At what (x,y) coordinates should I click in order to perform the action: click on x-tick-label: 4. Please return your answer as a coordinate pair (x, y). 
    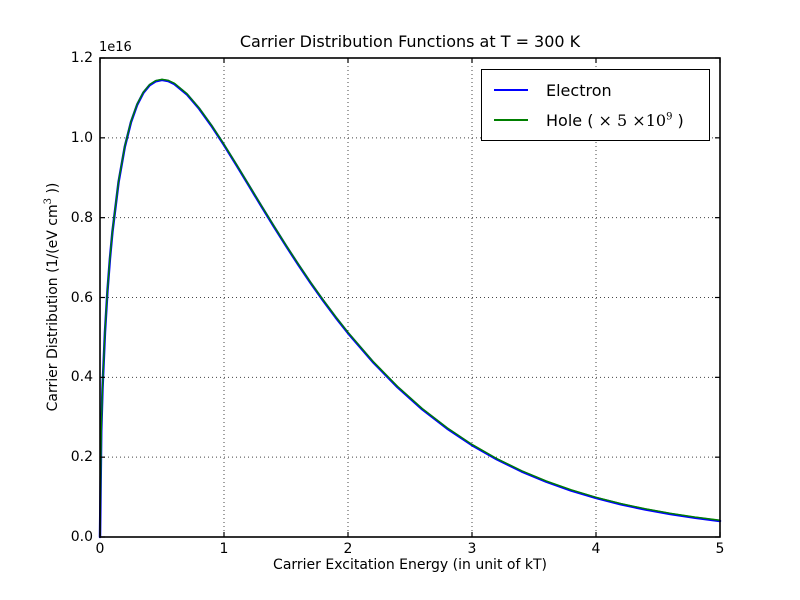
    Looking at the image, I should click on (596, 549).